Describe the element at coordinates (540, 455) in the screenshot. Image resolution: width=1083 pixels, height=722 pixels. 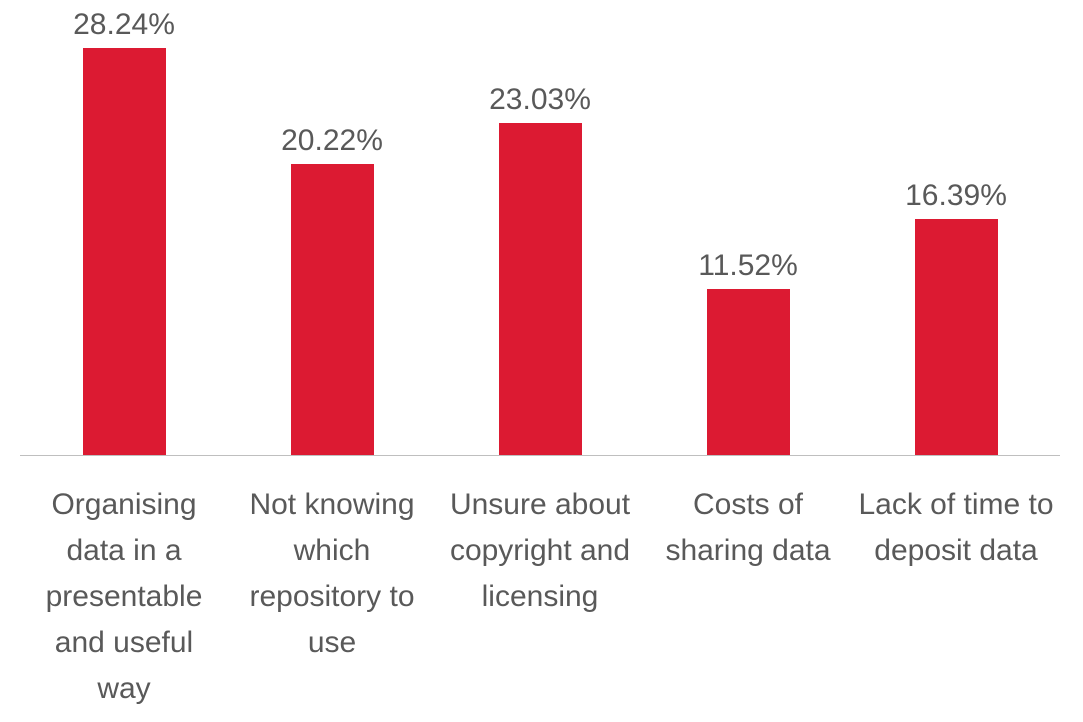
I see `axis-line` at that location.